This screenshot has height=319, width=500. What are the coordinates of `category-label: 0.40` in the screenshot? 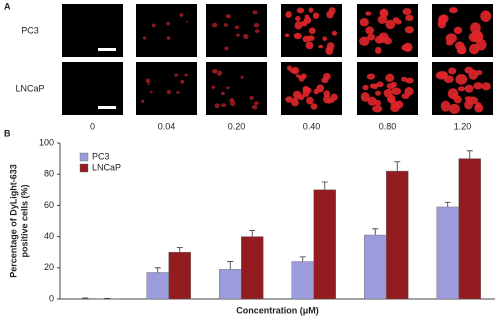 It's located at (312, 126).